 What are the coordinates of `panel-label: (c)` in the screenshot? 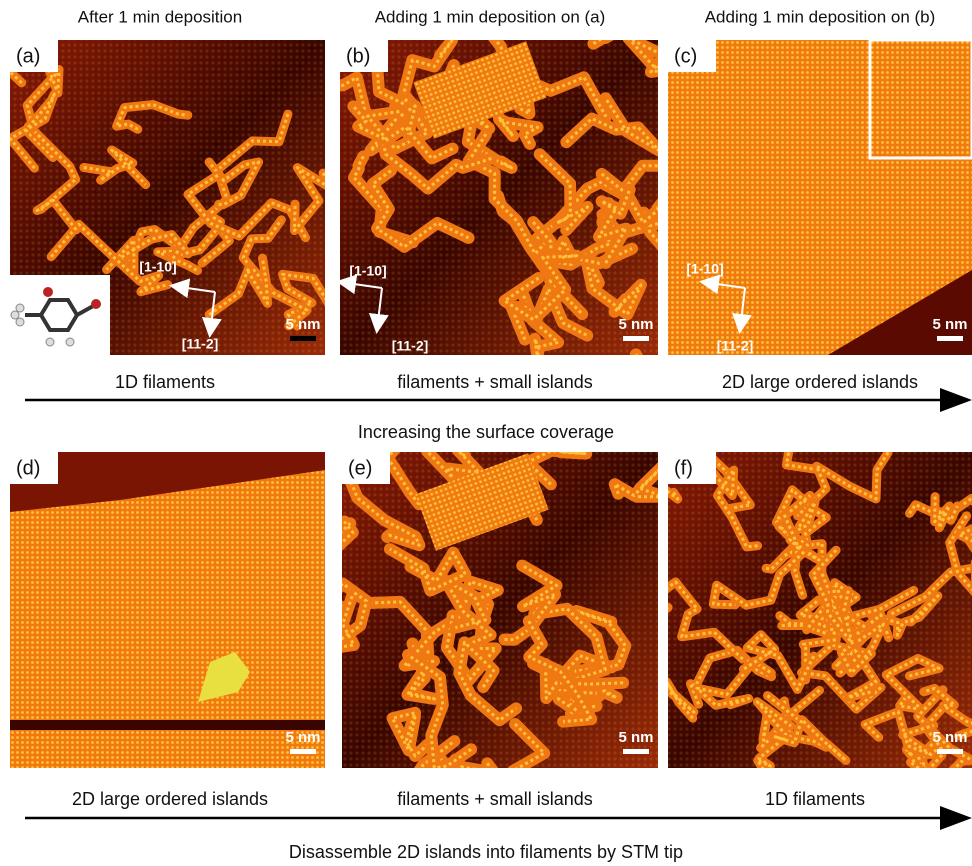 It's located at (685, 56).